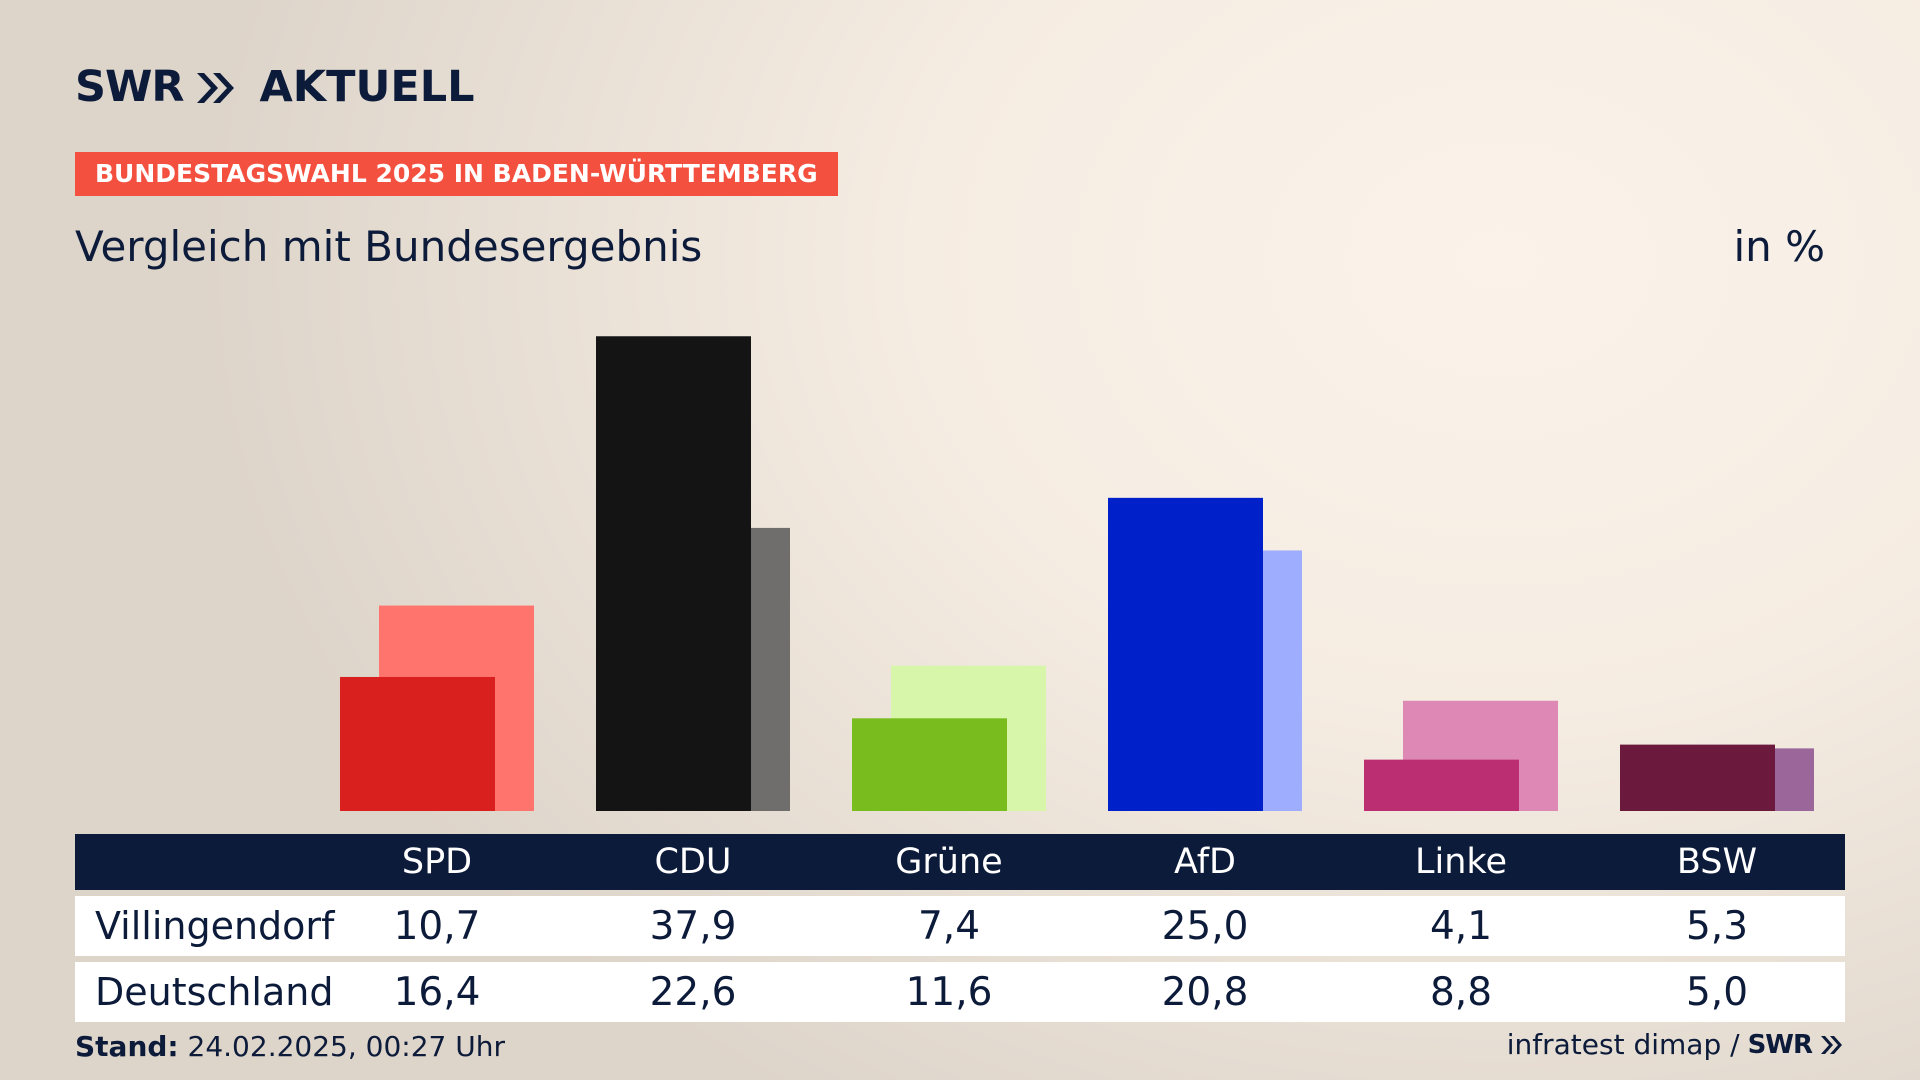  What do you see at coordinates (1717, 926) in the screenshot?
I see `value-cell: 5,3` at bounding box center [1717, 926].